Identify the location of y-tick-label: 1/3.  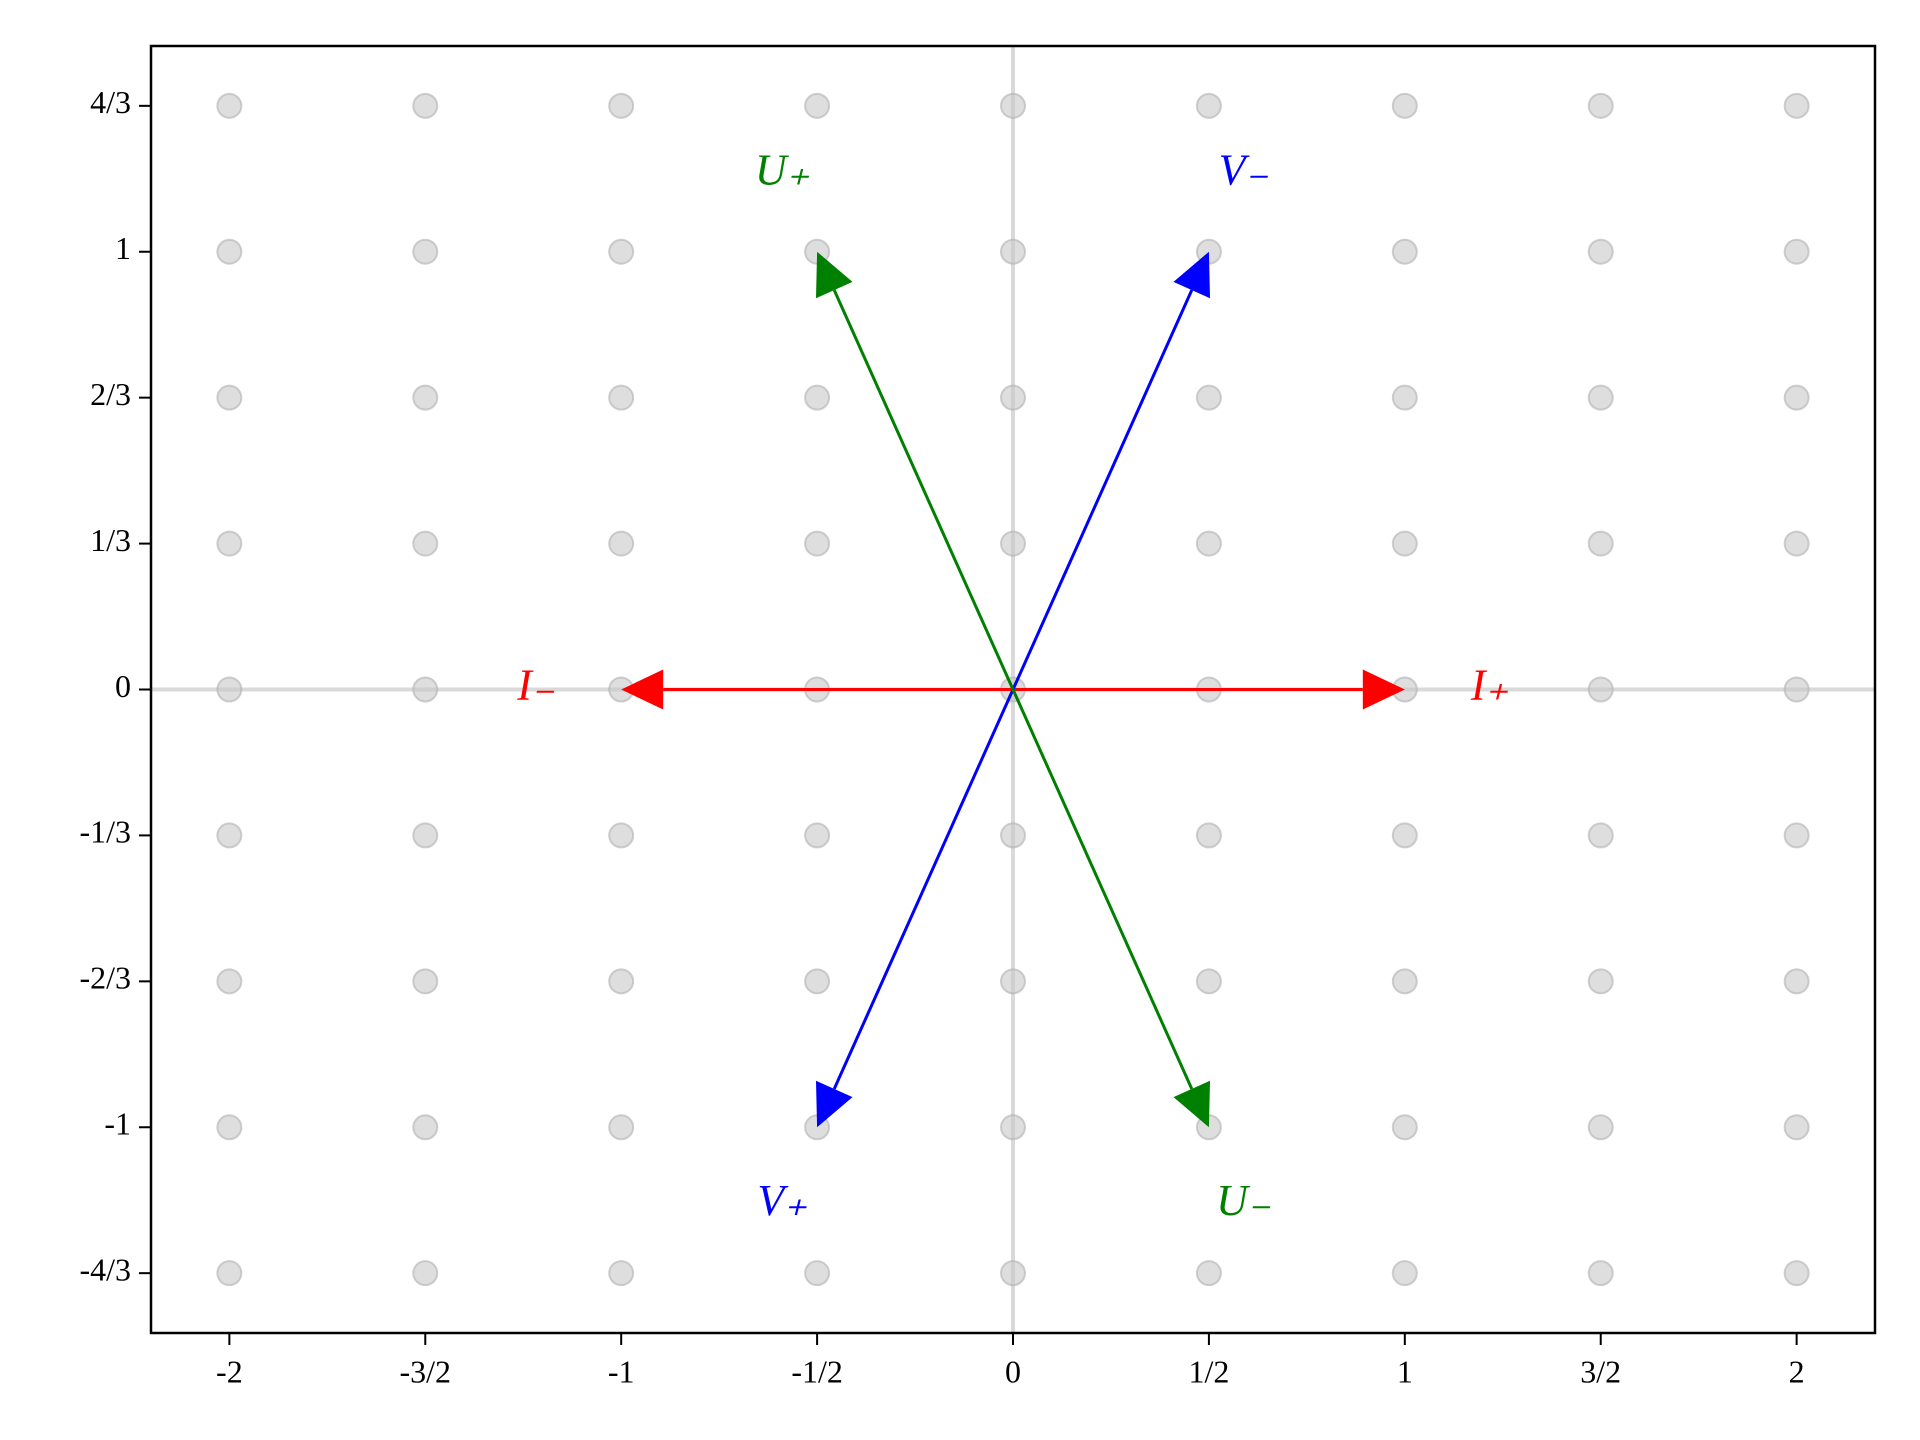
(110, 540).